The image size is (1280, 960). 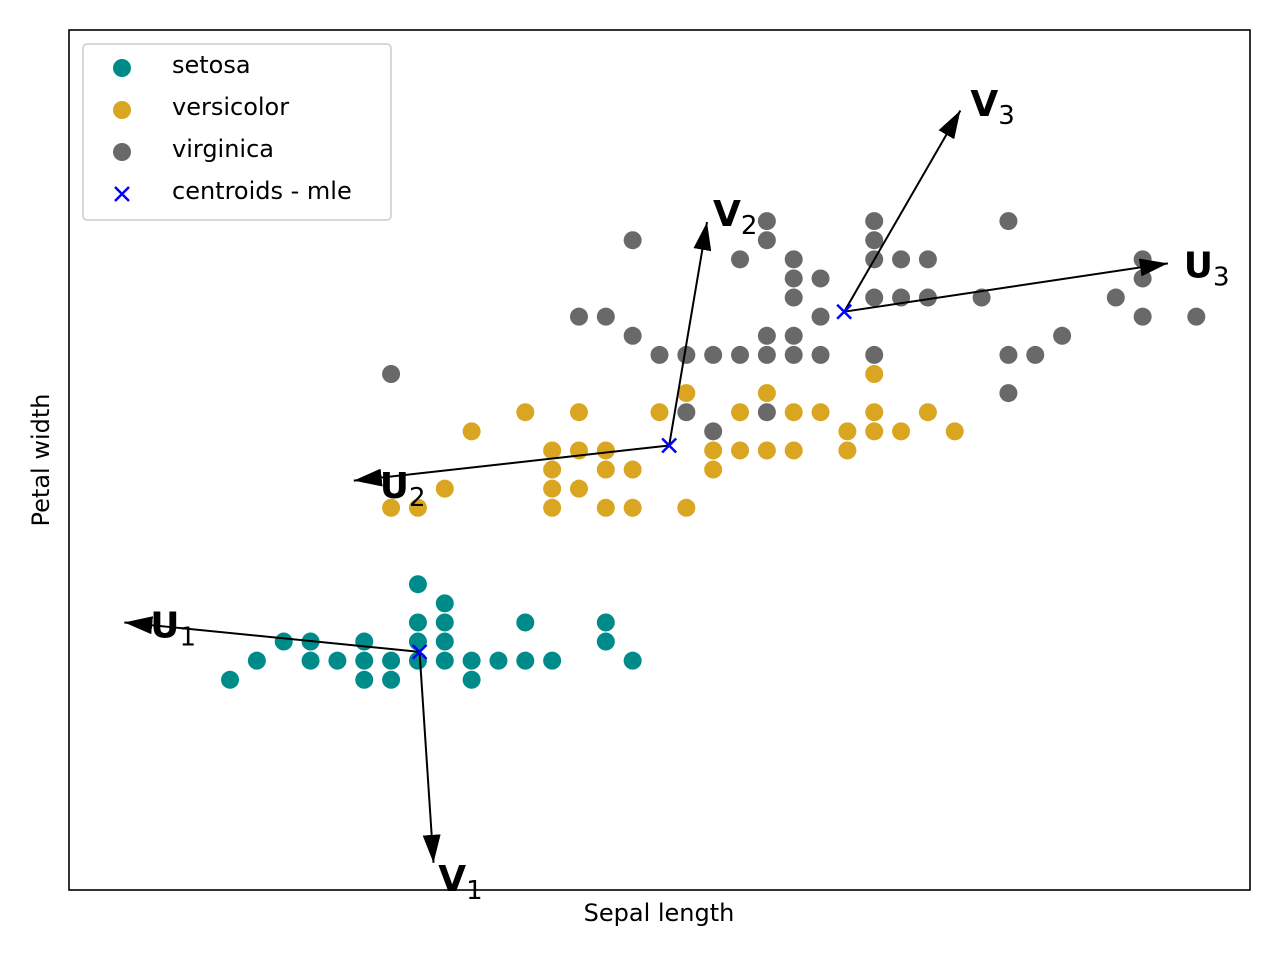 I want to click on y-axis-label: Petal width, so click(x=41, y=460).